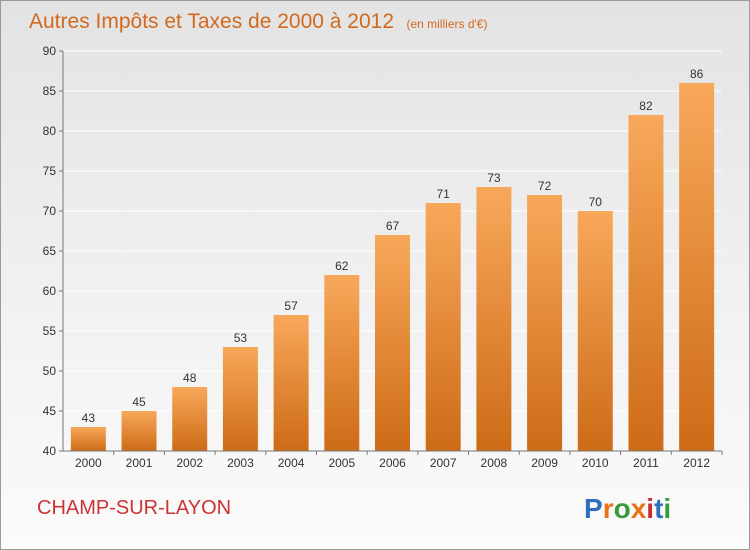 This screenshot has width=750, height=550. I want to click on y-tick-label: 70, so click(50, 211).